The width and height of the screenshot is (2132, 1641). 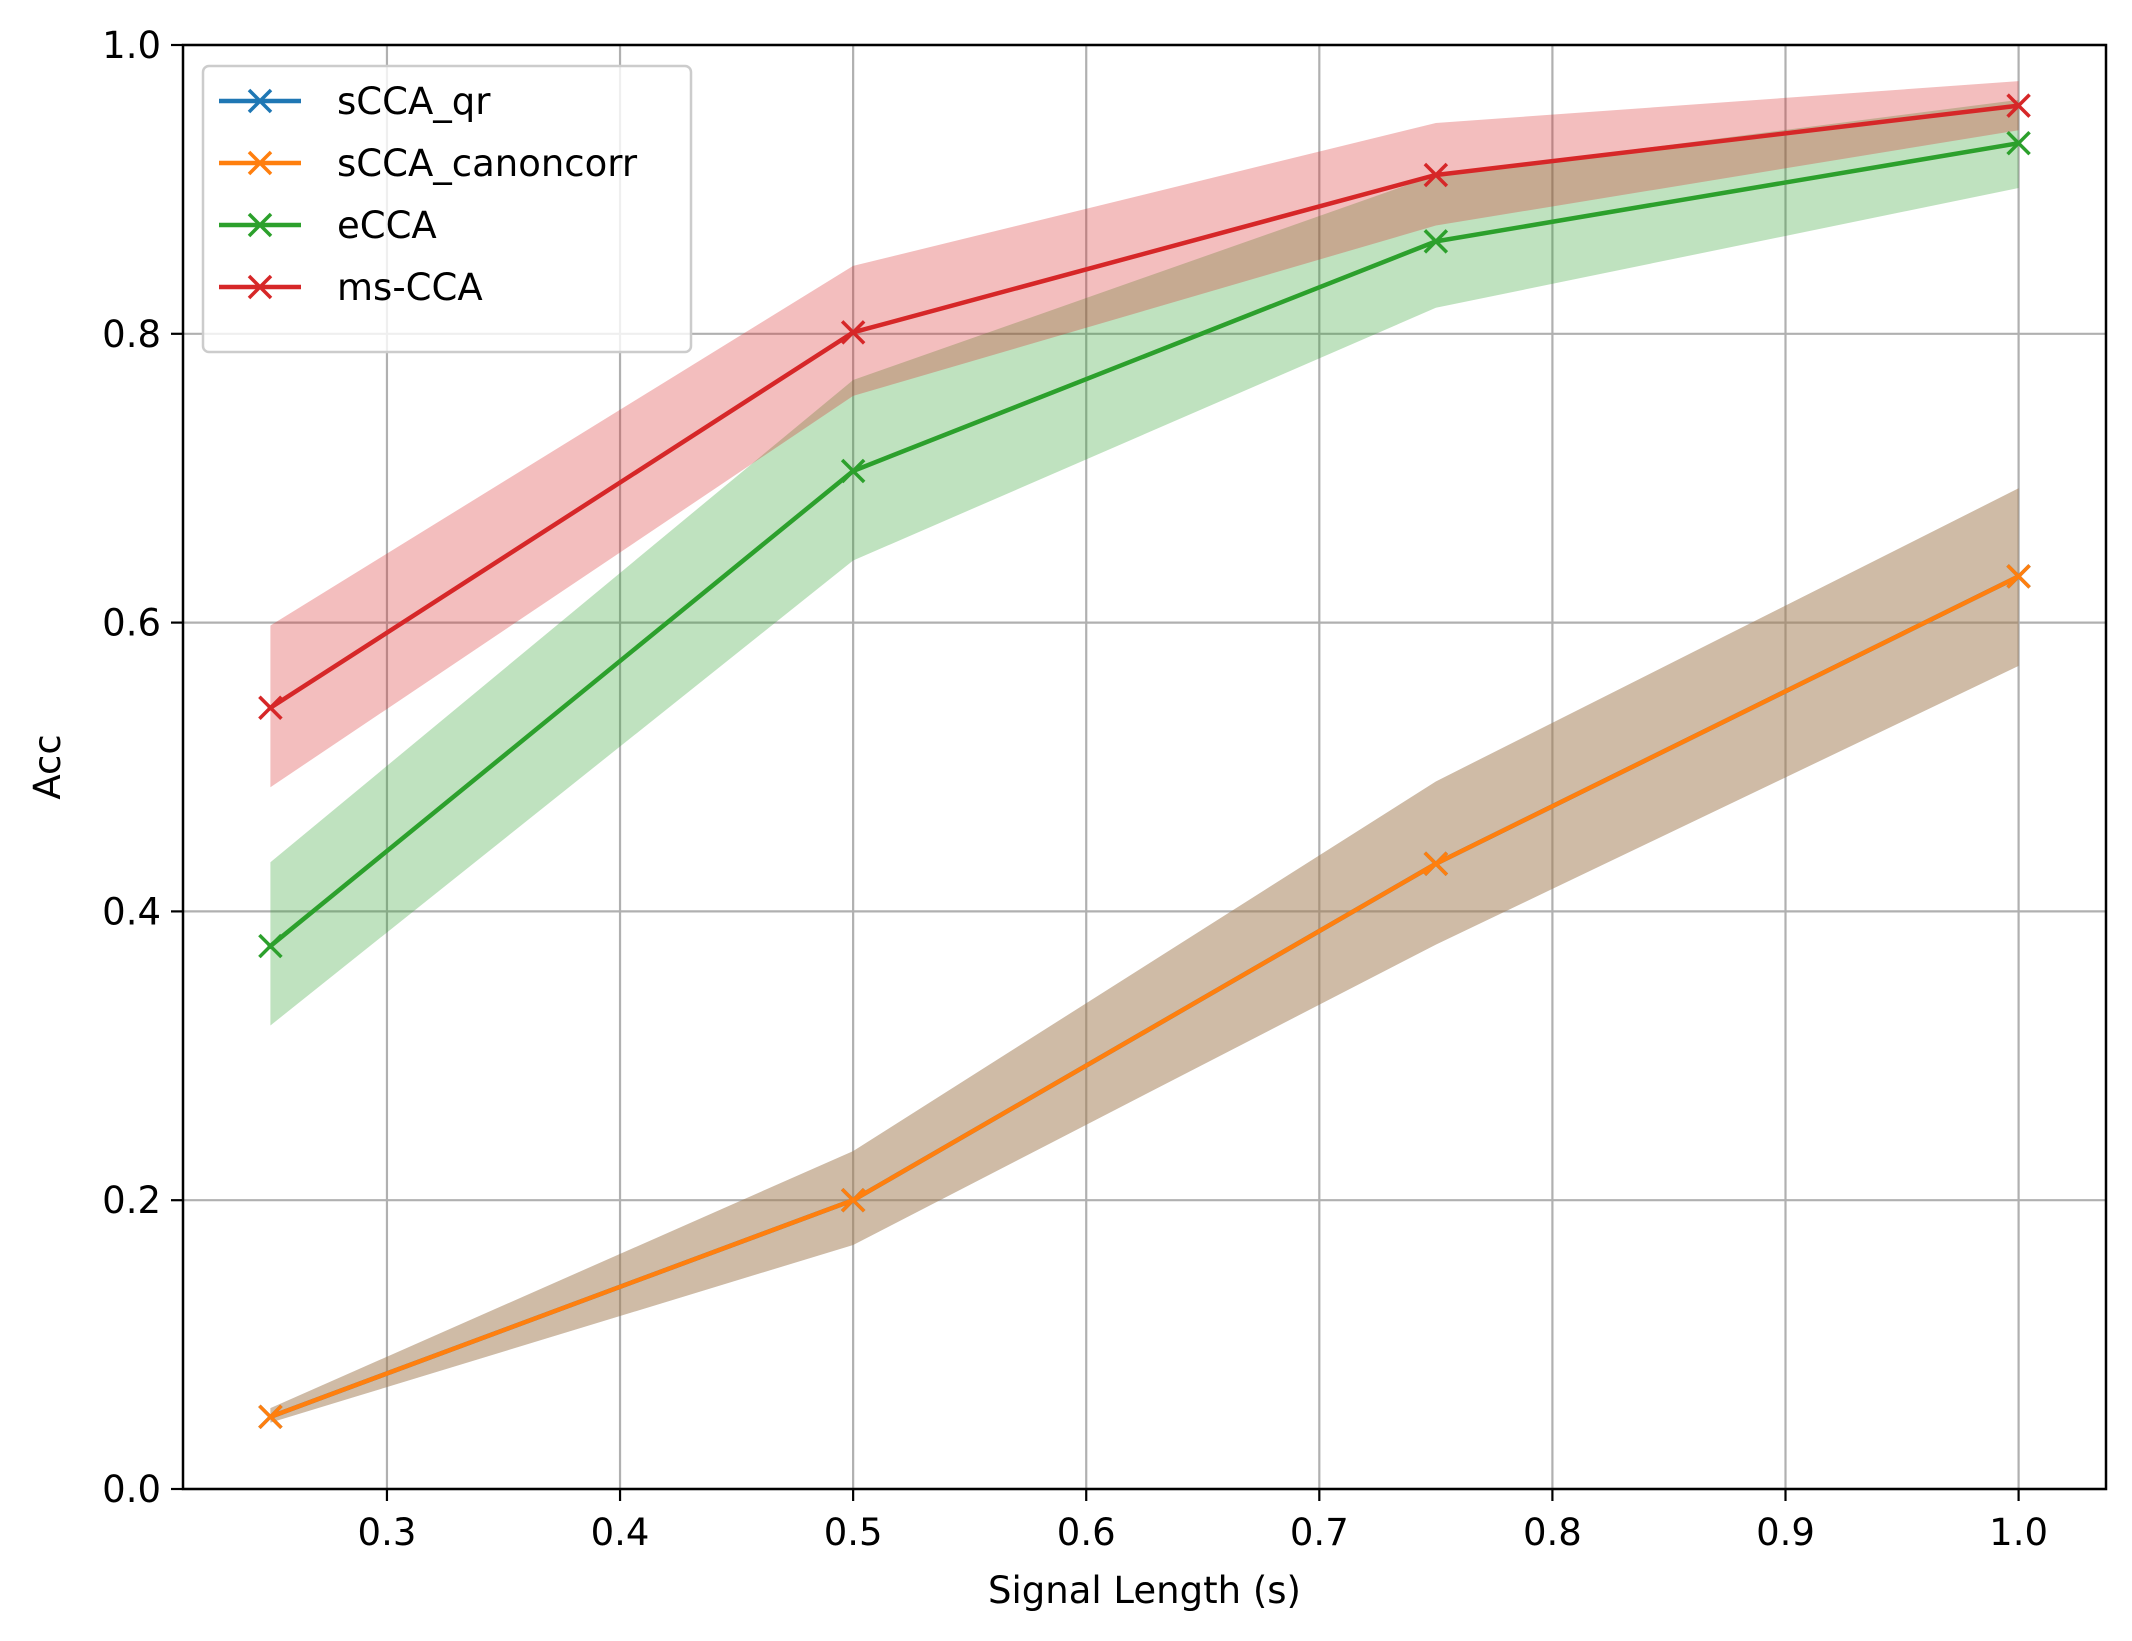 What do you see at coordinates (1144, 1590) in the screenshot?
I see `x-axis-label: Signal Length (s)` at bounding box center [1144, 1590].